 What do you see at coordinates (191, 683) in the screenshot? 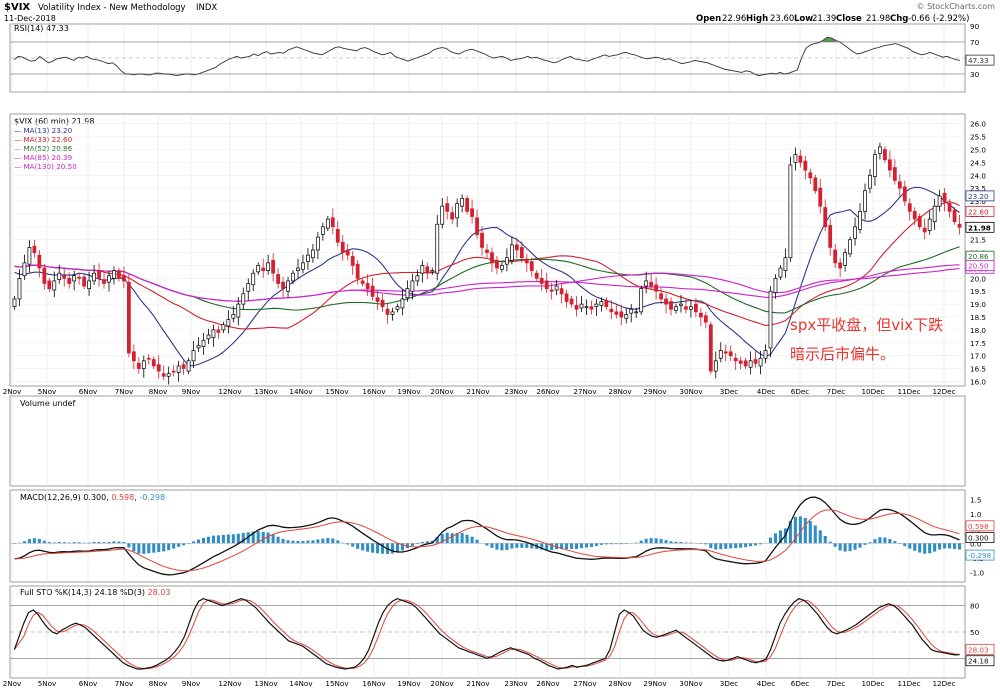
I see `x-tick-label: 9Nov` at bounding box center [191, 683].